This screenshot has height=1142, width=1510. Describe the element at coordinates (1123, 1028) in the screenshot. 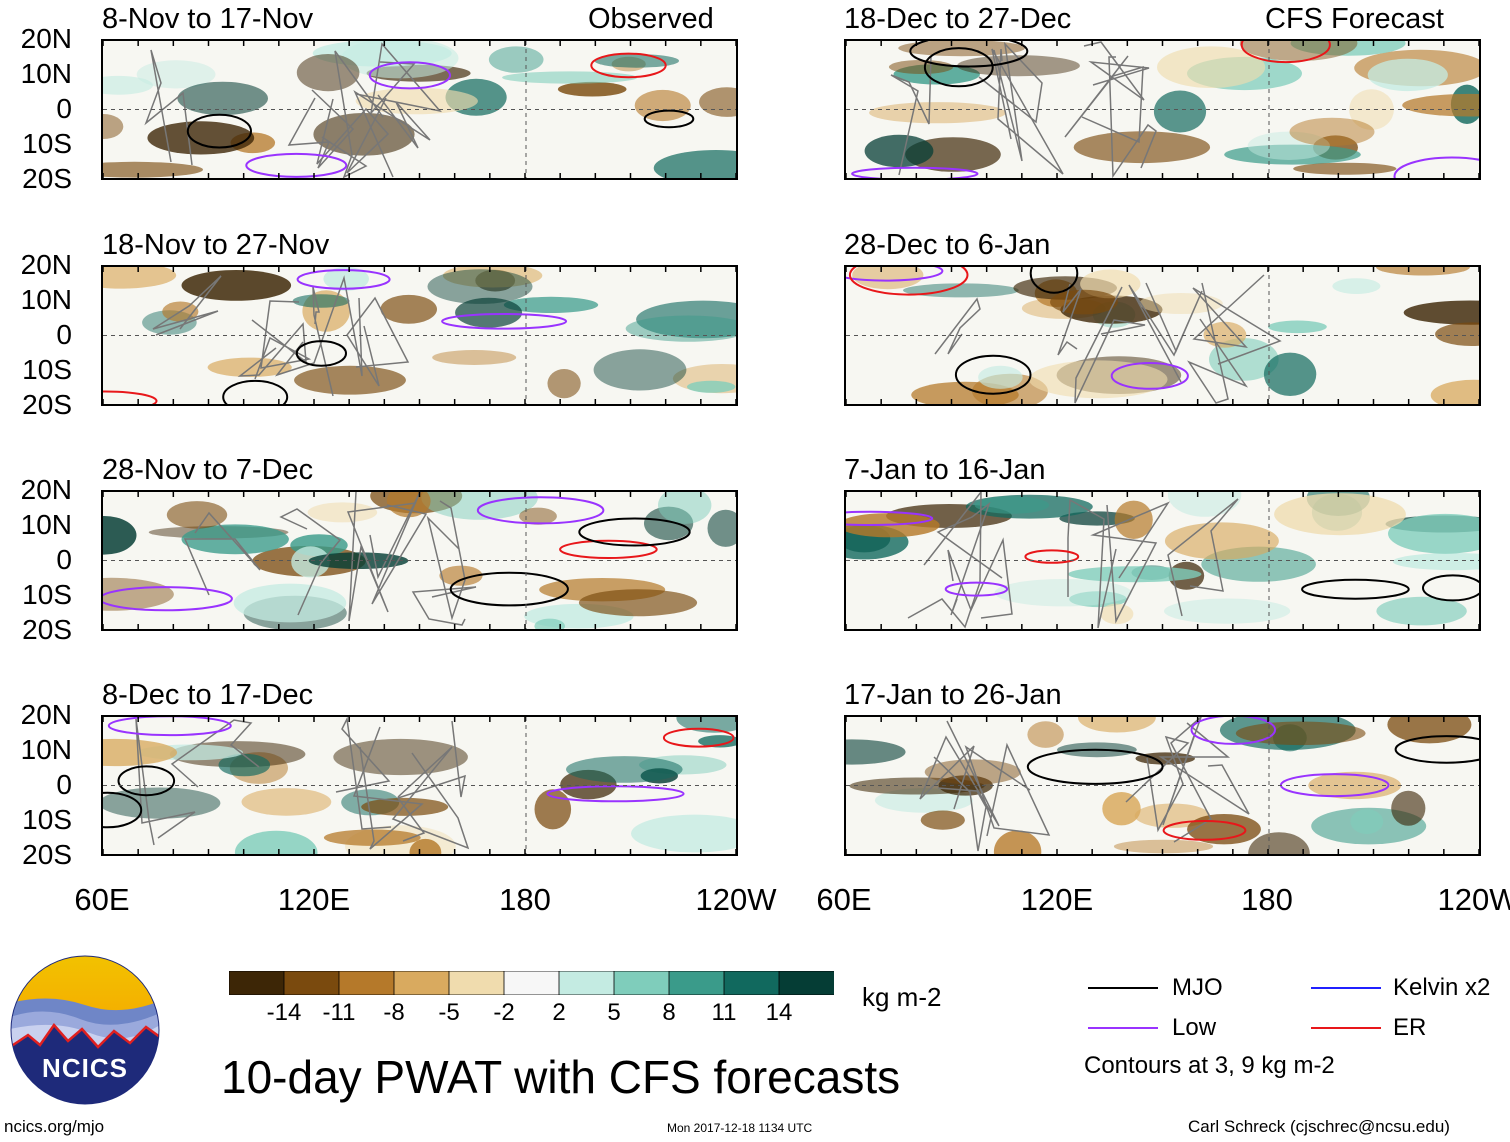

I see `low-line-icon` at that location.